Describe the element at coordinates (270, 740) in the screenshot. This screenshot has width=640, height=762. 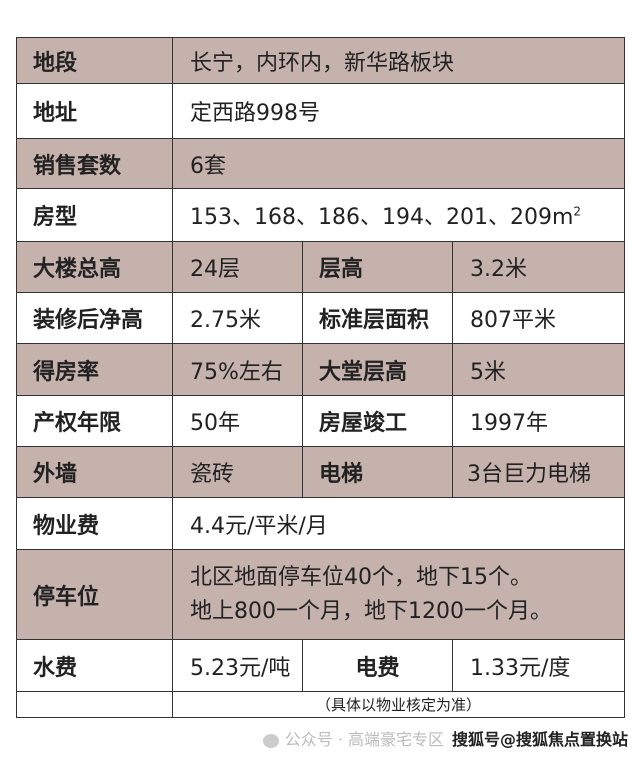
I see `wechat-icon` at that location.